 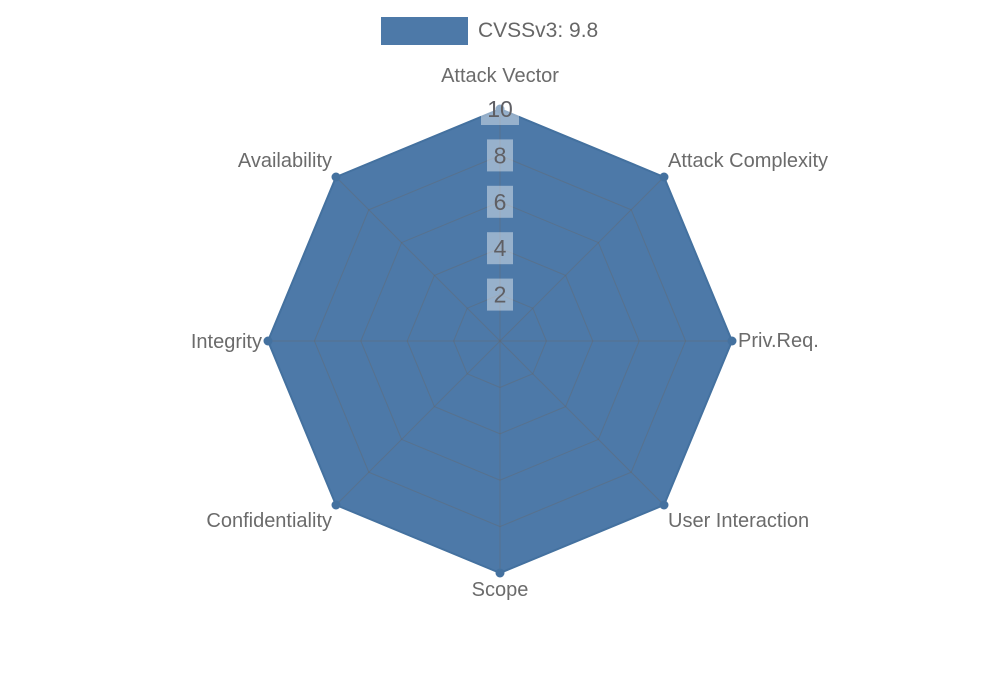 I want to click on axis-label-attack-vector: Attack Vector, so click(x=500, y=76).